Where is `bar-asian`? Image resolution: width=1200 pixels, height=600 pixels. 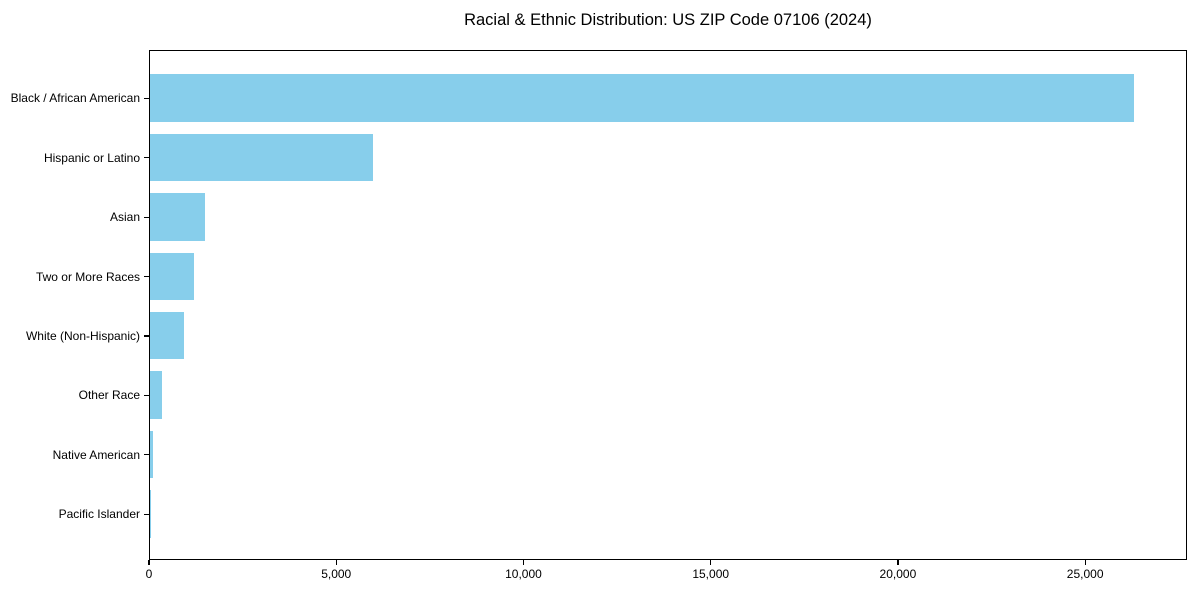 bar-asian is located at coordinates (177, 217).